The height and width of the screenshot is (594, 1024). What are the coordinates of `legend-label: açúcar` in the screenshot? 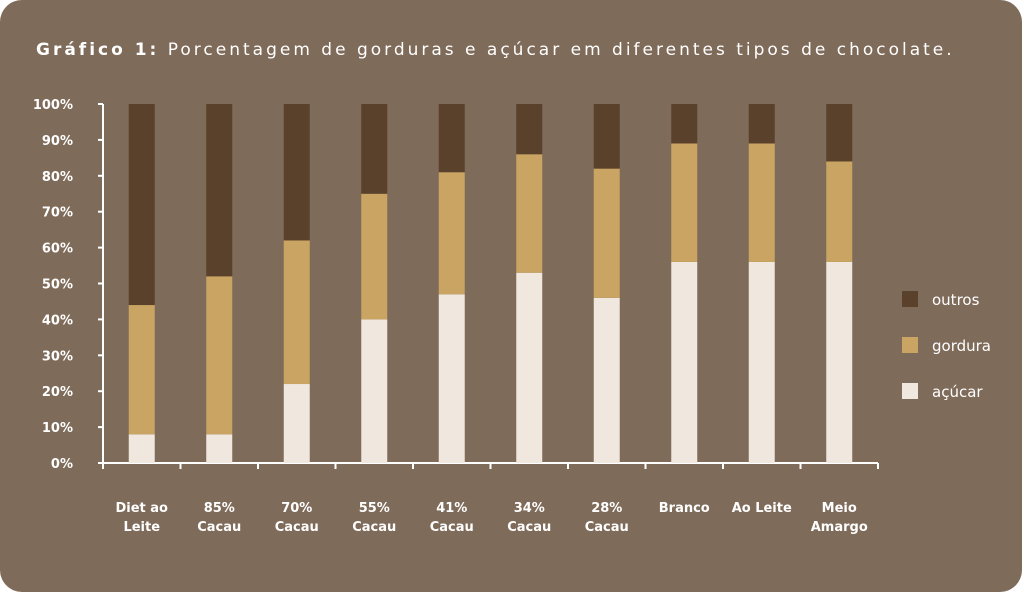 It's located at (957, 392).